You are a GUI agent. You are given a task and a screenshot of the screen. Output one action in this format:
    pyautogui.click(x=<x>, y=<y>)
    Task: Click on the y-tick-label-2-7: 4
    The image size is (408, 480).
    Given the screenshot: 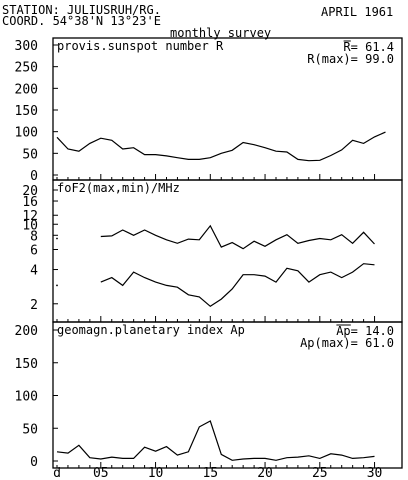 What is the action you would take?
    pyautogui.click(x=34, y=271)
    